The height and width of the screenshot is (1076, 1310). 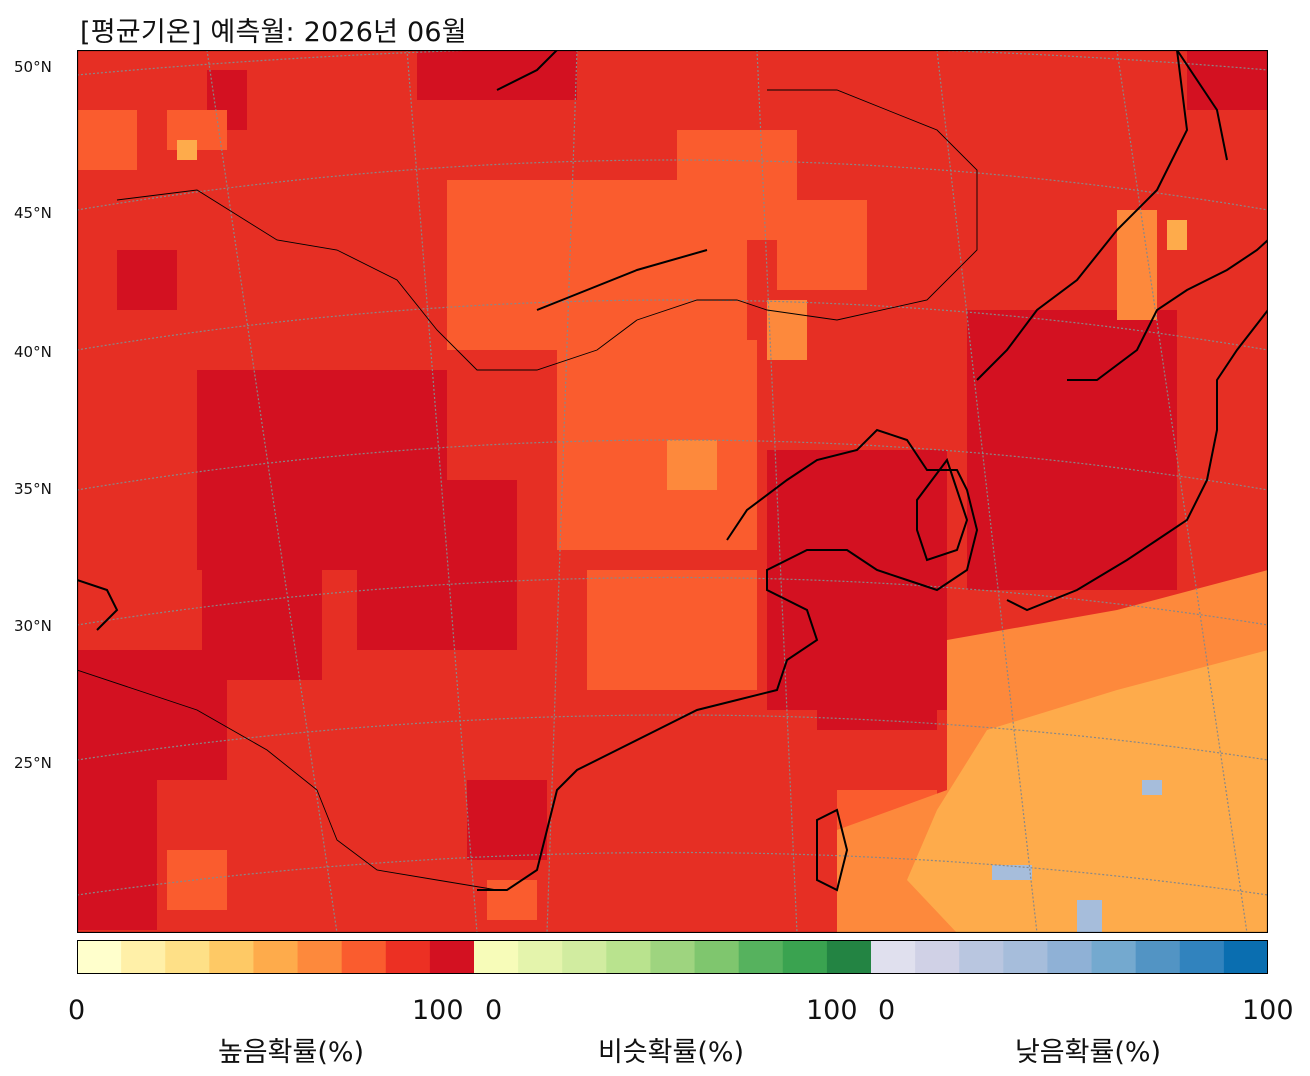 I want to click on lat-label-30n: 30°N, so click(x=33, y=626).